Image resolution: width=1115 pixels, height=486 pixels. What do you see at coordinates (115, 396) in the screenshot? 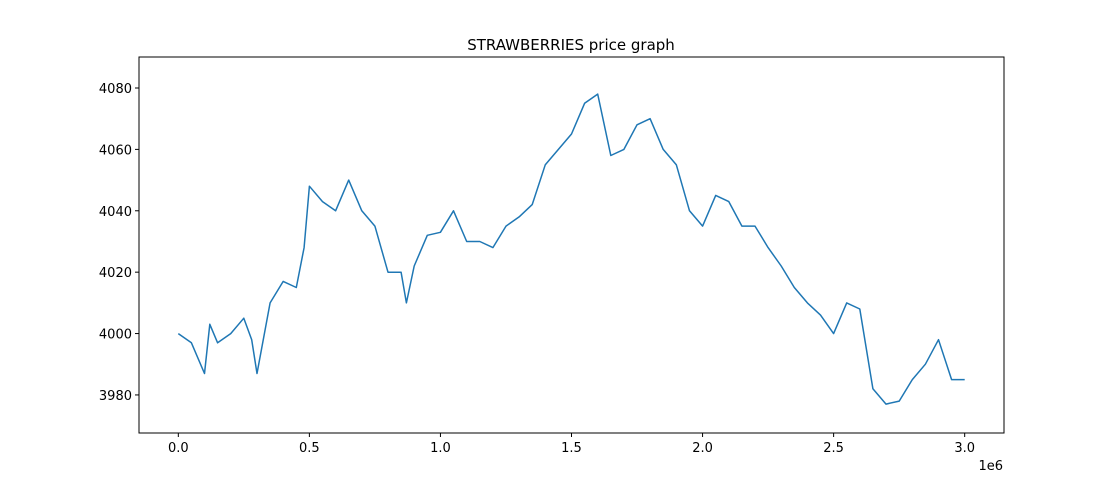
I see `y-tick-label: 3980` at bounding box center [115, 396].